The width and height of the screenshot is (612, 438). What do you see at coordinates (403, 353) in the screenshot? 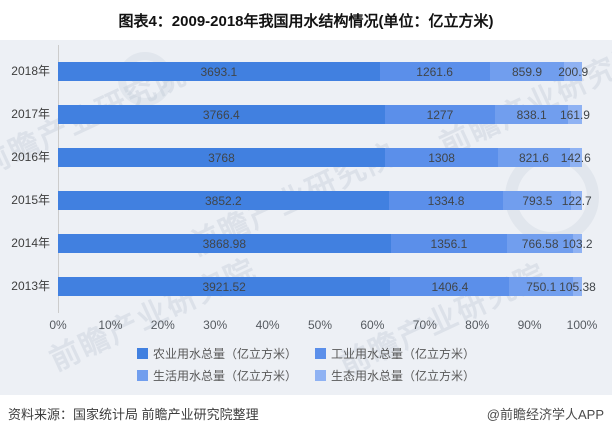
I see `legend-label: 工业用水总量（亿立方米）` at bounding box center [403, 353].